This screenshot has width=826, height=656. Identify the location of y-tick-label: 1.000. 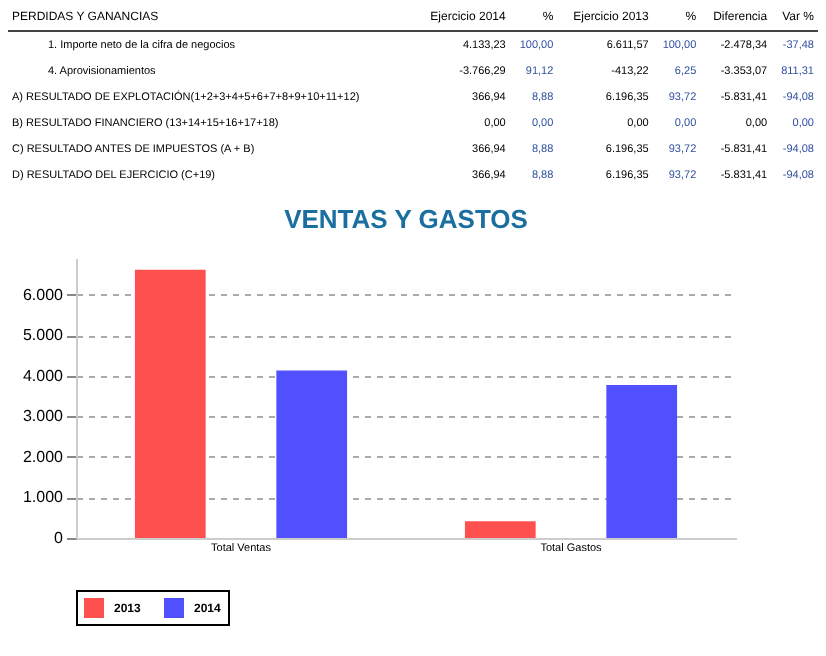
(43, 497).